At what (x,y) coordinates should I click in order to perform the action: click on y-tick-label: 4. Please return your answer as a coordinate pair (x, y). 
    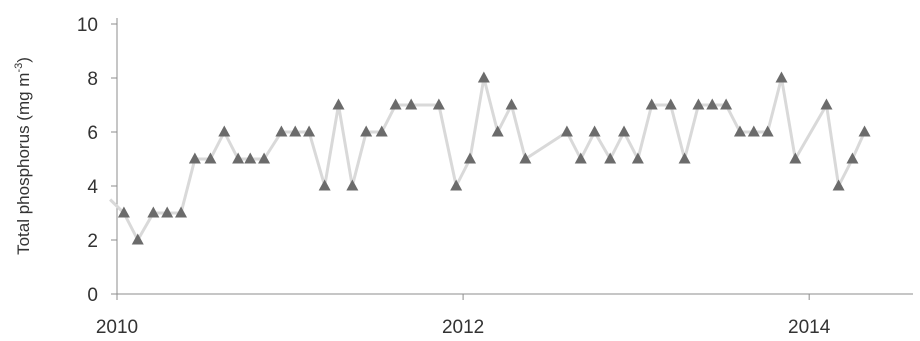
    Looking at the image, I should click on (92, 187).